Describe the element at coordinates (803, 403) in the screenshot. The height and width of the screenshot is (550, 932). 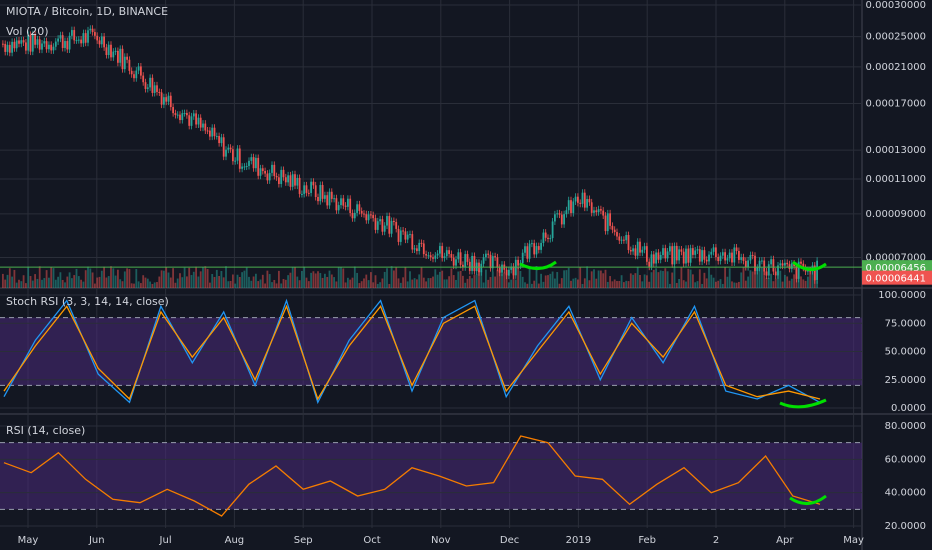
I see `highlight-marker` at that location.